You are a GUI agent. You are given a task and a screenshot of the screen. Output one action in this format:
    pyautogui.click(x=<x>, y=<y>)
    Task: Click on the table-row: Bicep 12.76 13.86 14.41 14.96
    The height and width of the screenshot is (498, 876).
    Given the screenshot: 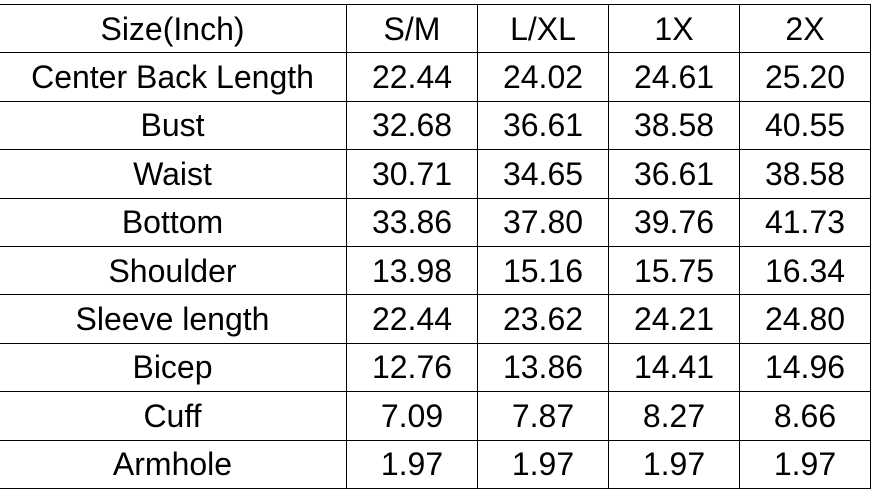 What is the action you would take?
    pyautogui.click(x=435, y=367)
    